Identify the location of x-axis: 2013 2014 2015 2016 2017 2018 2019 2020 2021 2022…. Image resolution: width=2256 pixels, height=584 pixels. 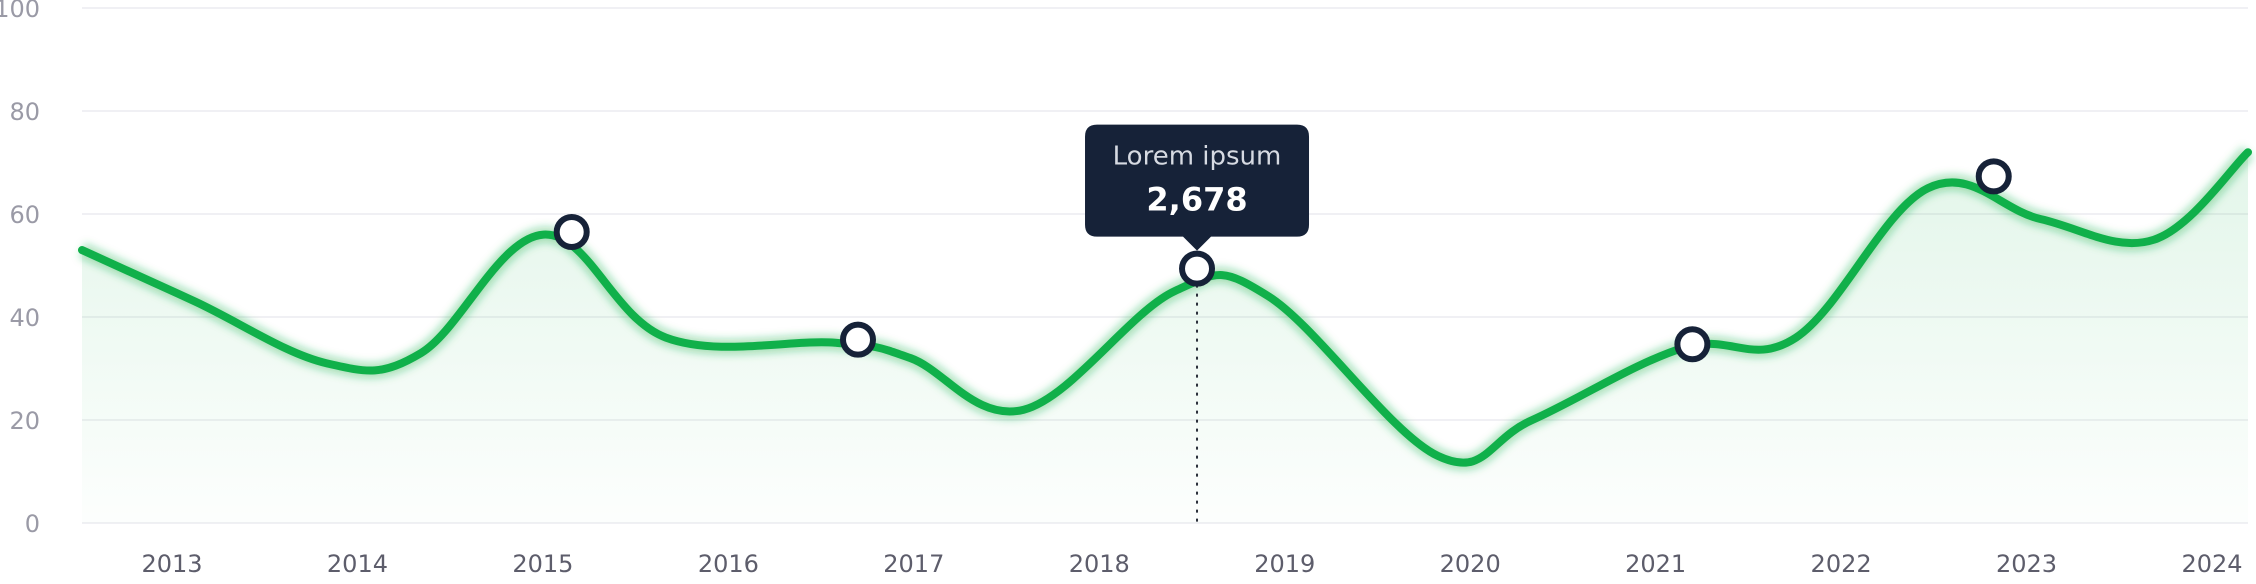
(1191, 564).